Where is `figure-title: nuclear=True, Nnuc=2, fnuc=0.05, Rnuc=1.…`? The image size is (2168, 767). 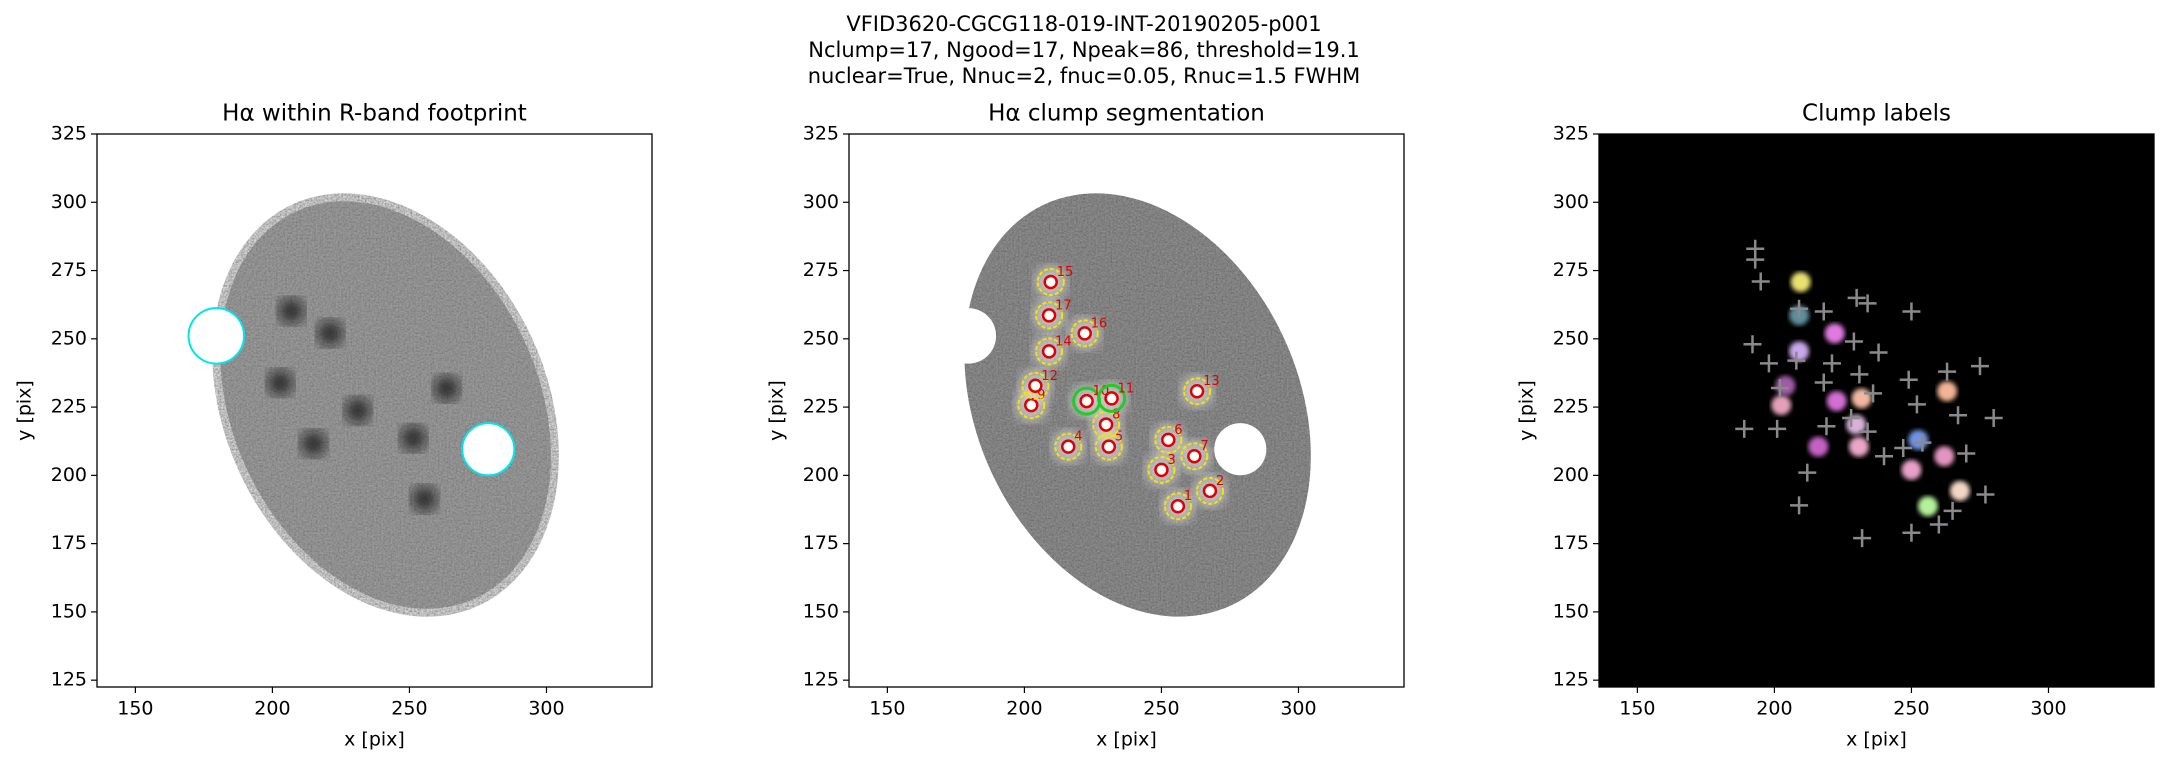
figure-title: nuclear=True, Nnuc=2, fnuc=0.05, Rnuc=1.… is located at coordinates (1084, 76).